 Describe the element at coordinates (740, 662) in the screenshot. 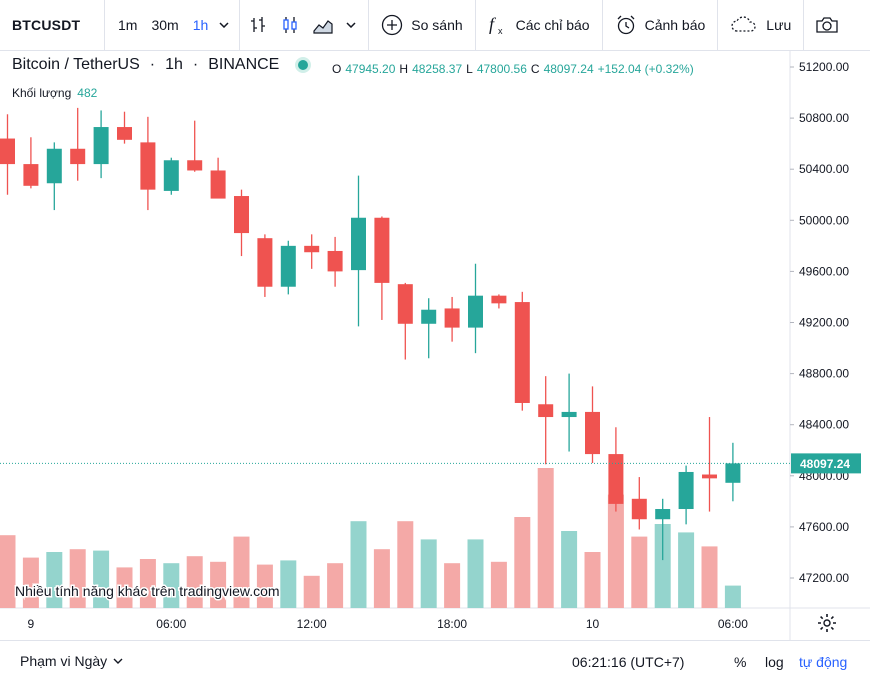

I see `percent-scale-toggle: %` at that location.